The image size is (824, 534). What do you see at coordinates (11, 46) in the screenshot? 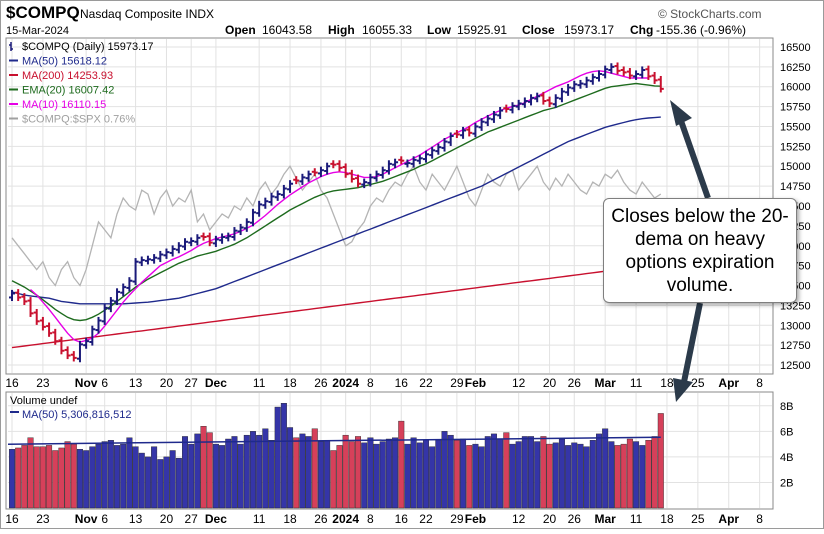
I see `legend-ohlc-icon` at bounding box center [11, 46].